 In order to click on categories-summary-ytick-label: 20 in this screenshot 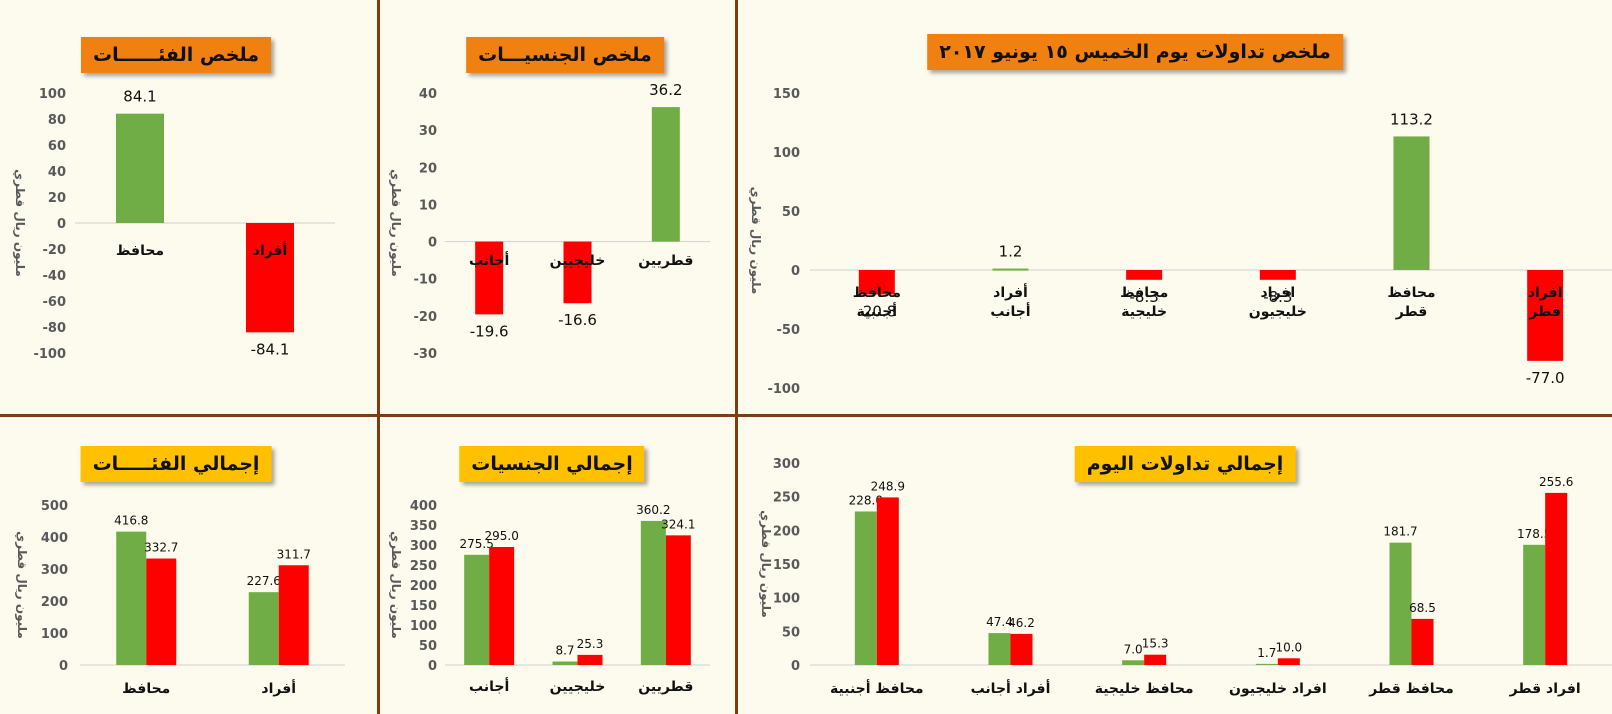, I will do `click(57, 198)`.